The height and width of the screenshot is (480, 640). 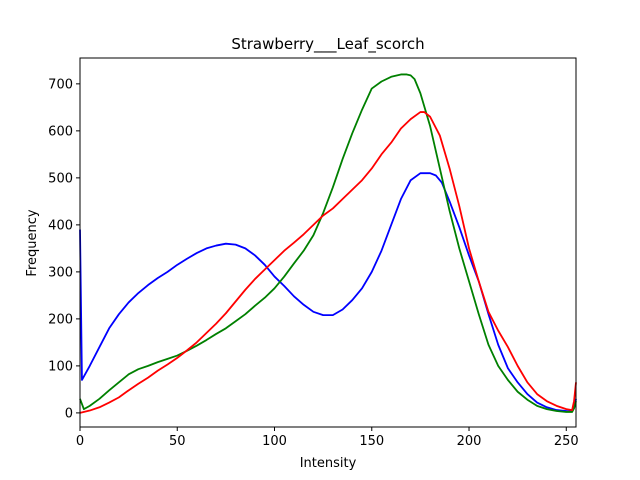 I want to click on y-tick-label: 300, so click(x=60, y=272).